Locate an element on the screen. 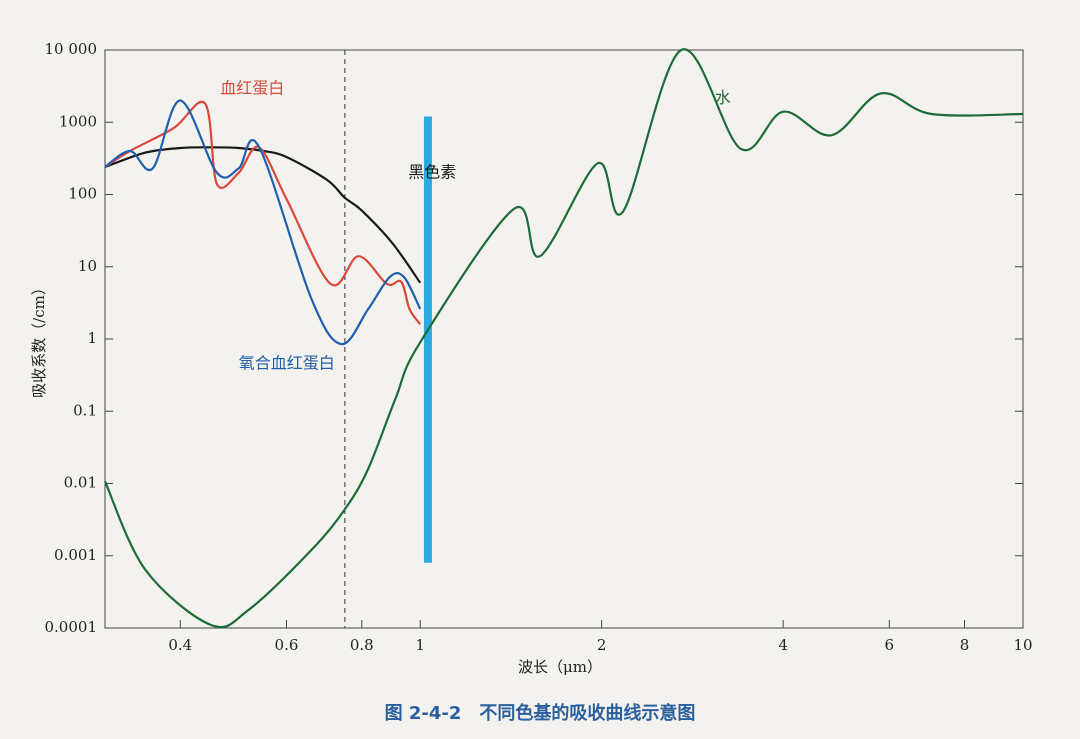 The image size is (1080, 739). x-axis-label: 波长（μm） is located at coordinates (560, 667).